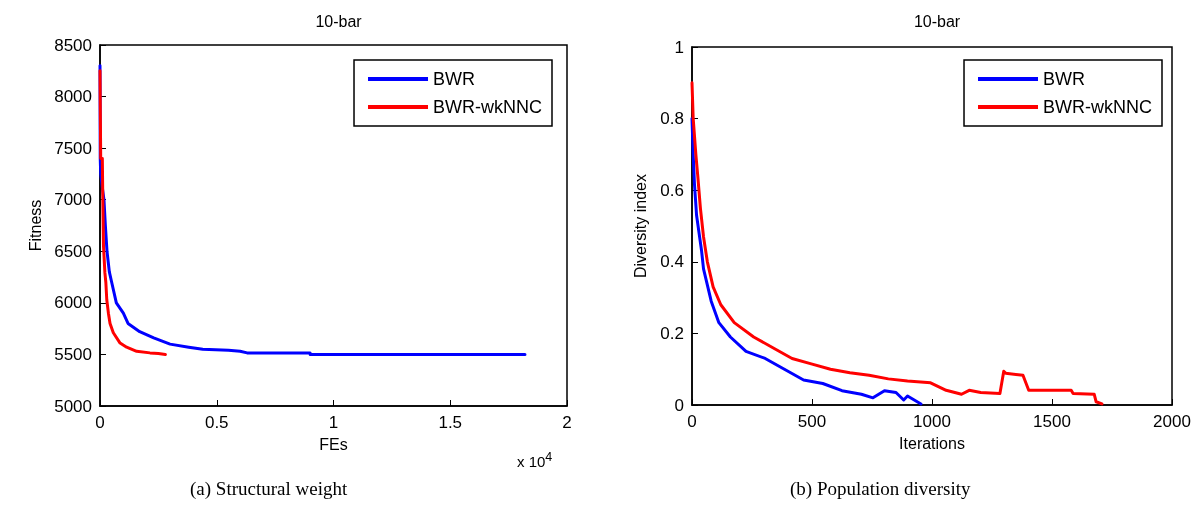 The width and height of the screenshot is (1200, 517). What do you see at coordinates (640, 226) in the screenshot?
I see `y-axis-title: Diversity index` at bounding box center [640, 226].